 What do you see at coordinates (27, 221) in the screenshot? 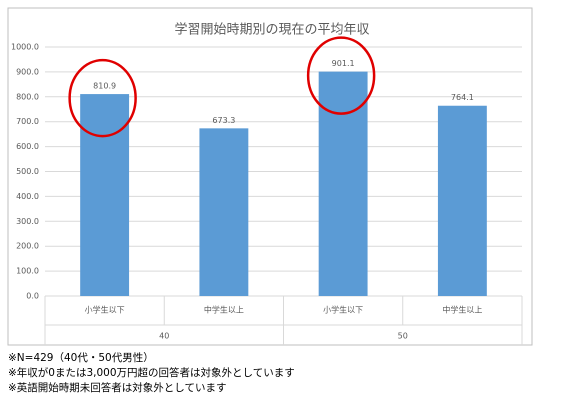
I see `y-tick-label: 300.0` at bounding box center [27, 221].